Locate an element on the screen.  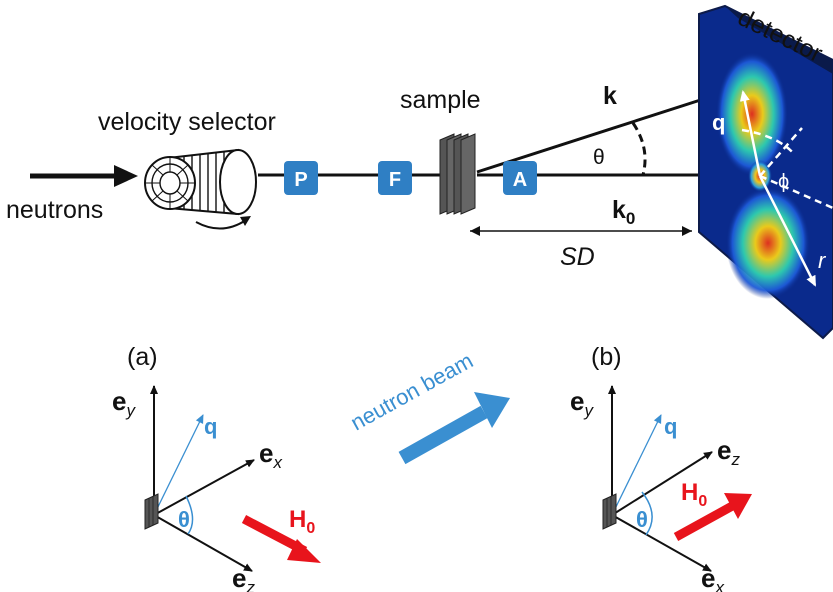
panel-a-sample-icon is located at coordinates (151, 511).